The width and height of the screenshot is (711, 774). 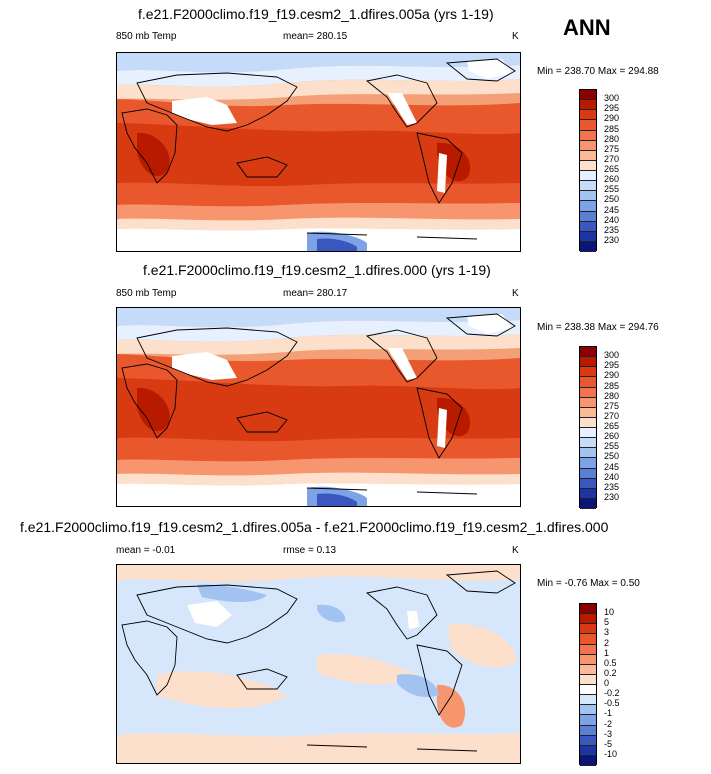 What do you see at coordinates (610, 672) in the screenshot?
I see `colorbar-tick-label: 0.2` at bounding box center [610, 672].